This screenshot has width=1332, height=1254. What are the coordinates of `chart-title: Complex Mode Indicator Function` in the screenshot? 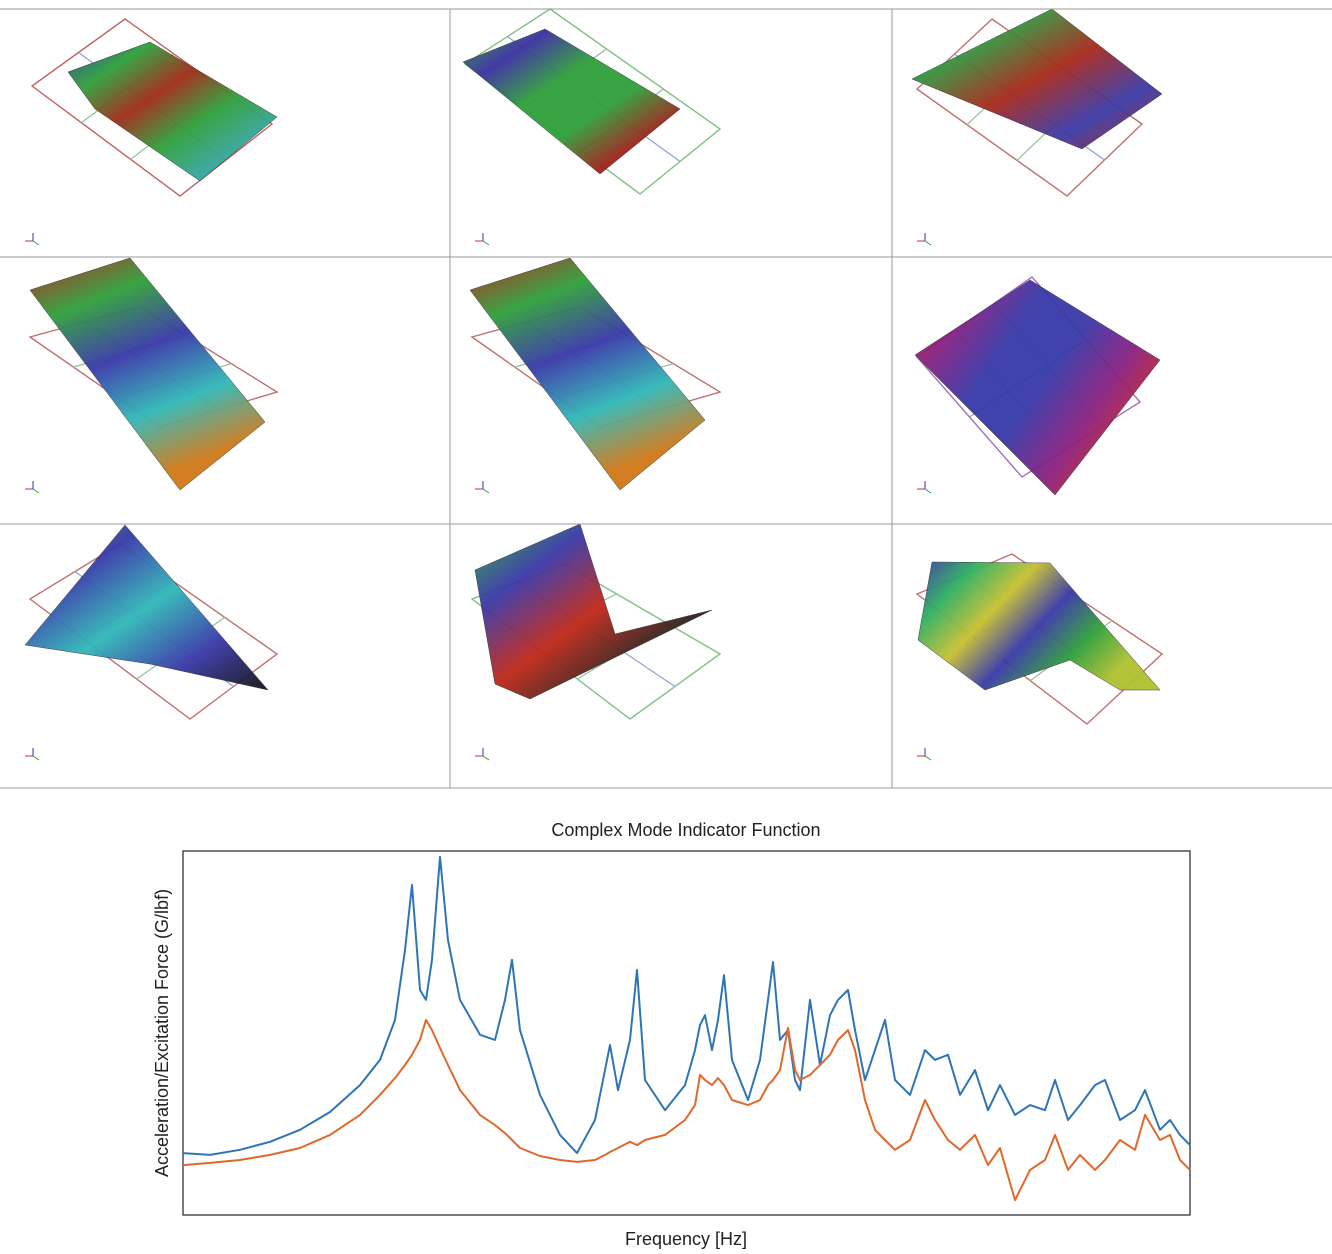 It's located at (685, 830).